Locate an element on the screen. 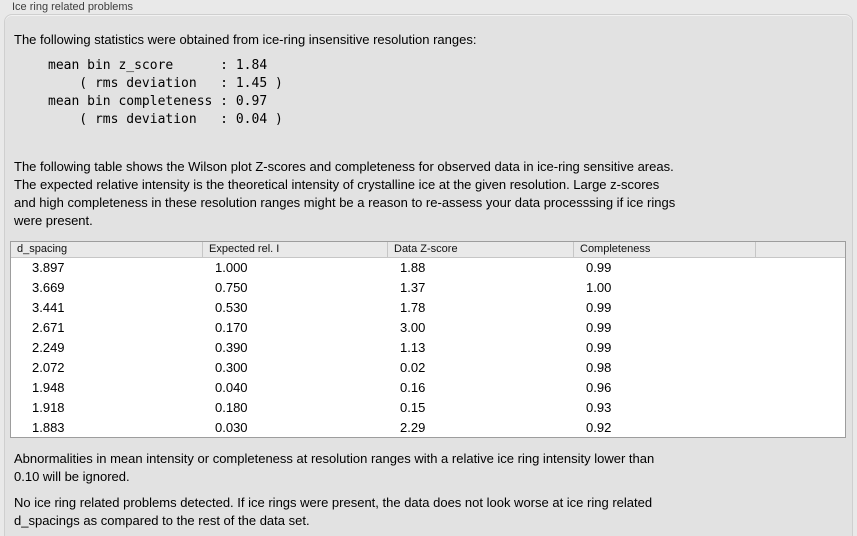 Image resolution: width=857 pixels, height=536 pixels. table-cell: 0.530 is located at coordinates (231, 307).